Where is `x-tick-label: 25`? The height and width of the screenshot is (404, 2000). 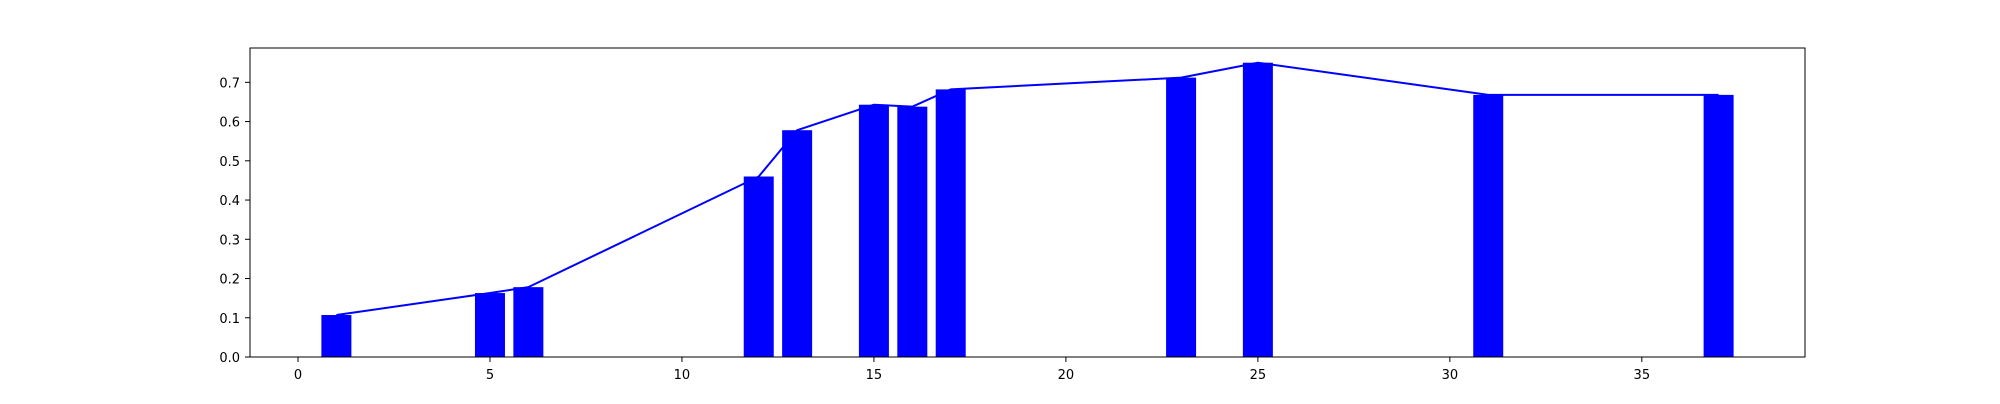 x-tick-label: 25 is located at coordinates (1258, 375).